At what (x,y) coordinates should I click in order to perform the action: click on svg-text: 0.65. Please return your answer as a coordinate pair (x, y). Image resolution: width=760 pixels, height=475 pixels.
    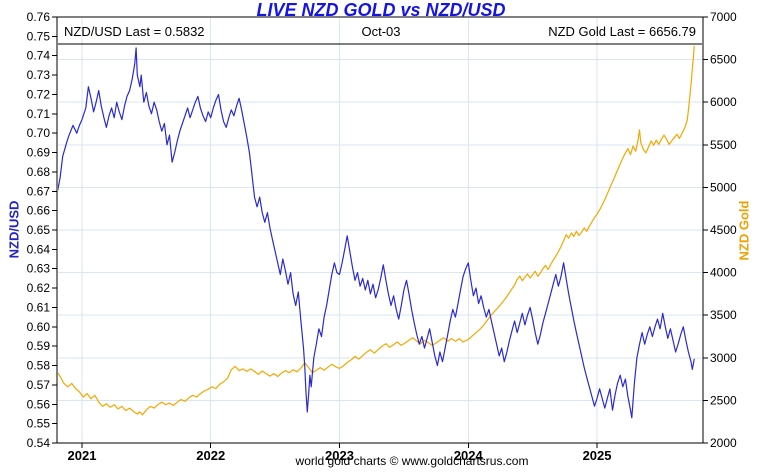
    Looking at the image, I should click on (39, 230).